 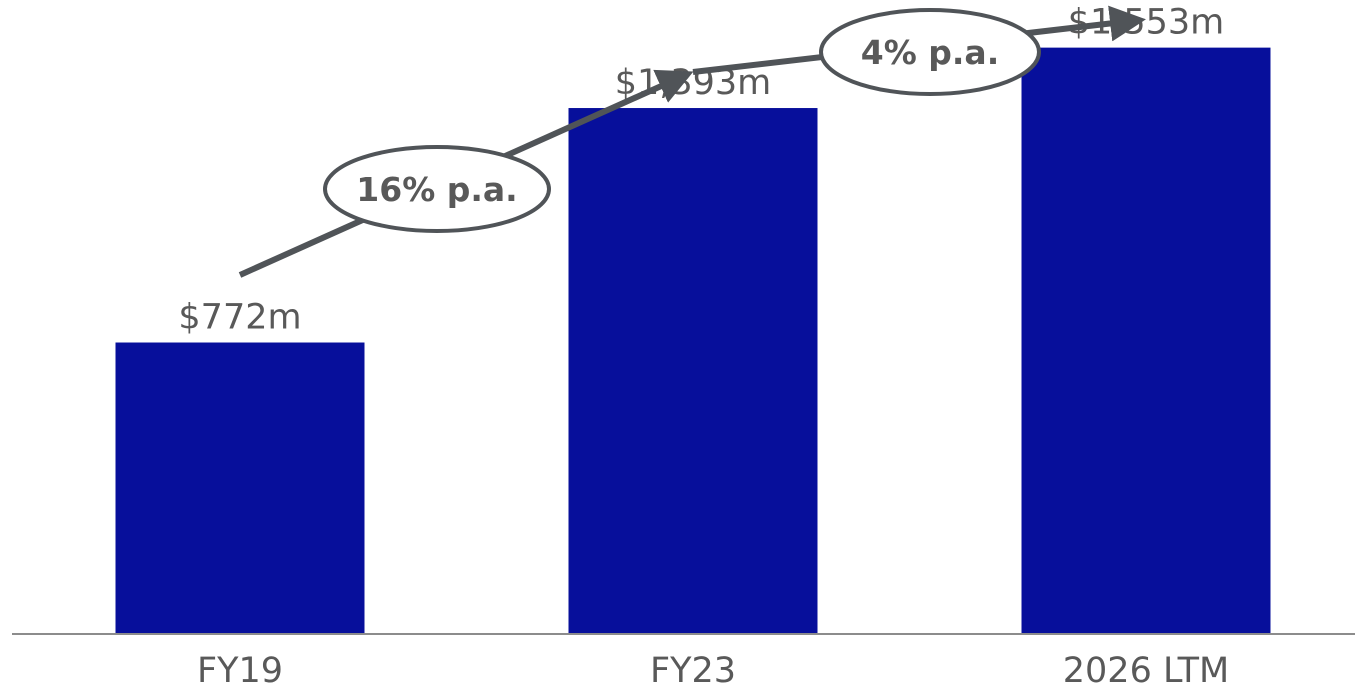 What do you see at coordinates (240, 668) in the screenshot?
I see `category-label: FY19` at bounding box center [240, 668].